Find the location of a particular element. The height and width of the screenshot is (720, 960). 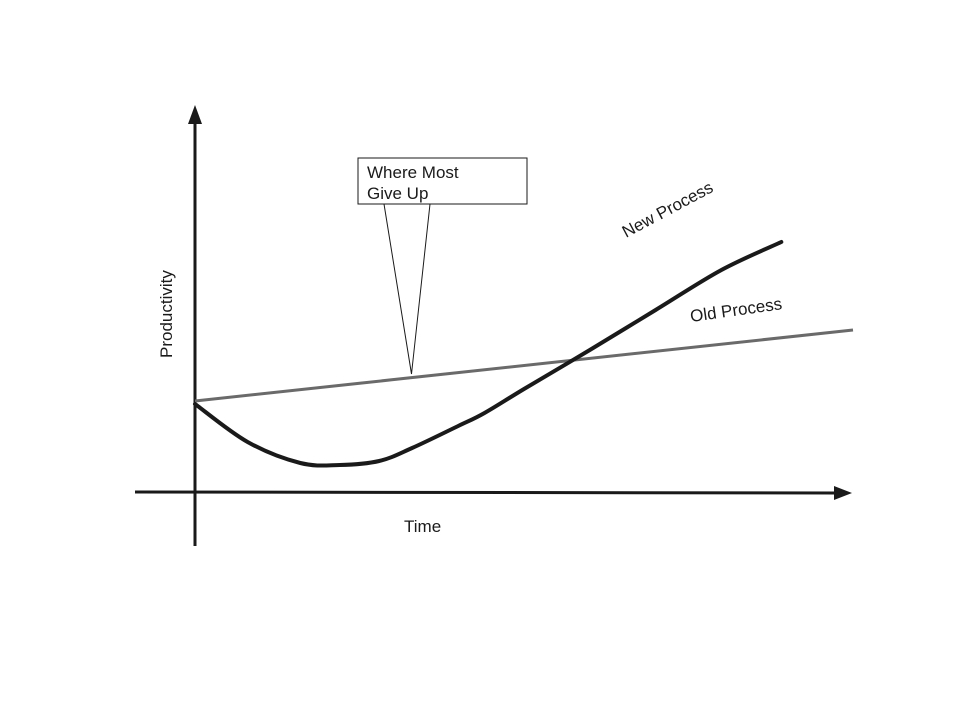

series-label-old-process: Old Process is located at coordinates (736, 310).